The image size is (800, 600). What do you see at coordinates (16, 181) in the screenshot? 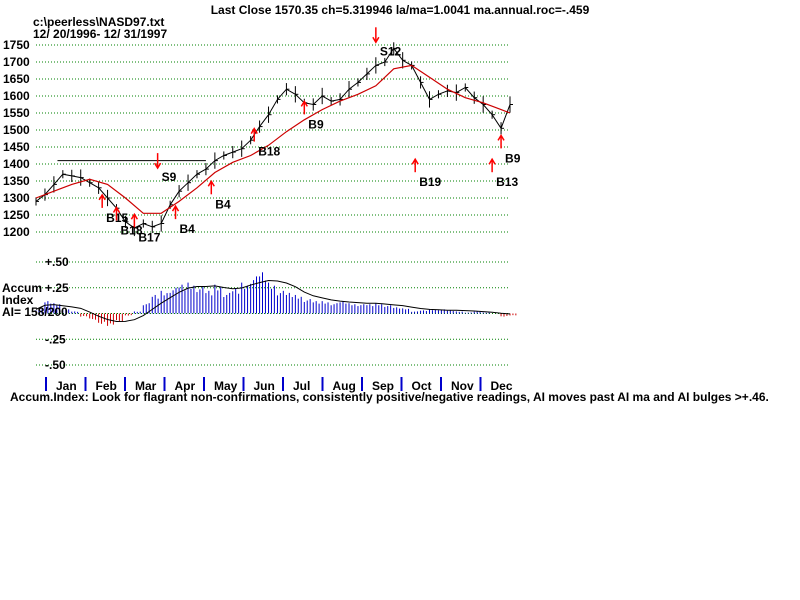
I see `price-tick-label: 1350` at bounding box center [16, 181].